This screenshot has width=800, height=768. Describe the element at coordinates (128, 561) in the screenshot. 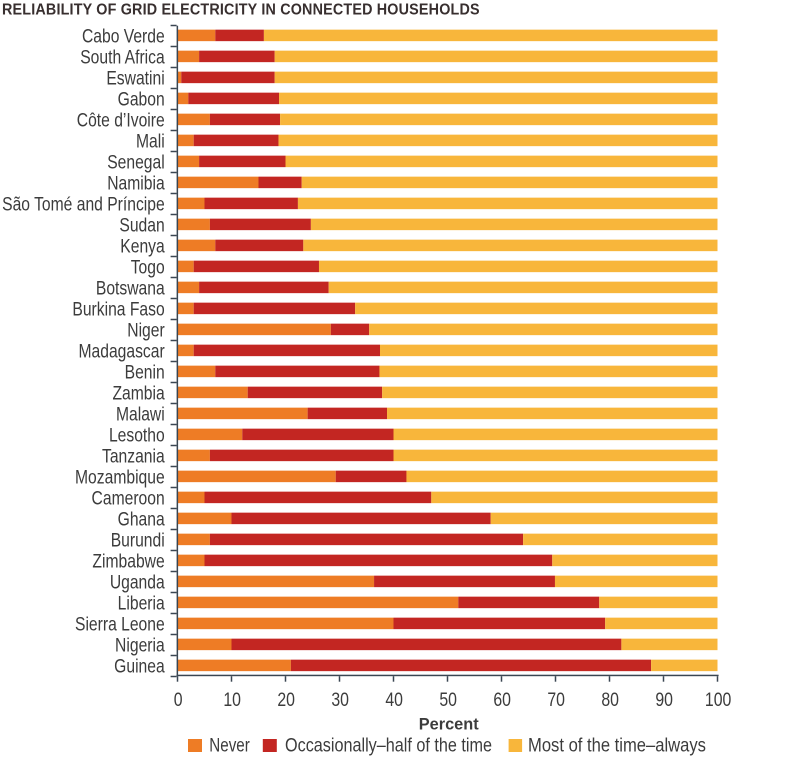

I see `svg-text: Zimbabwe` at that location.